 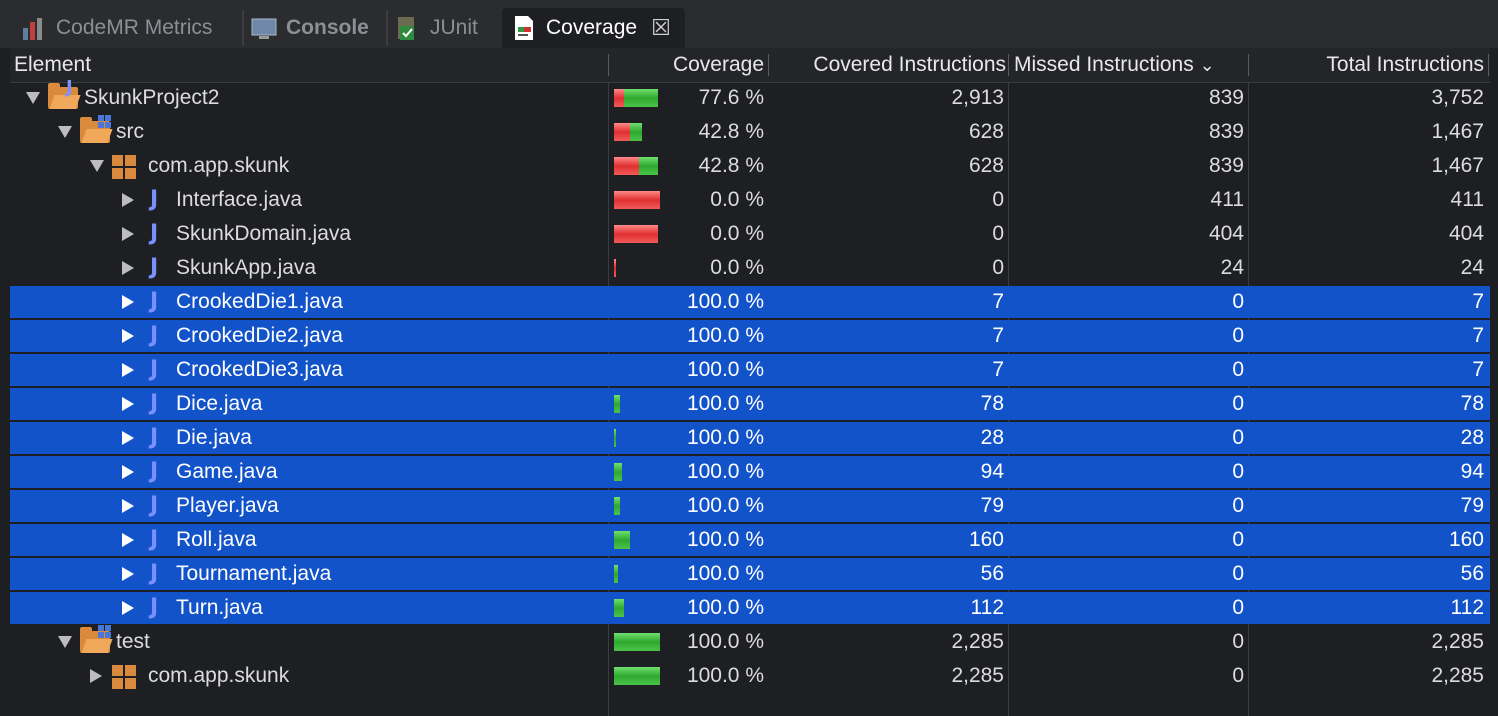 I want to click on column-header-total-instructions: Total Instructions, so click(x=1405, y=64).